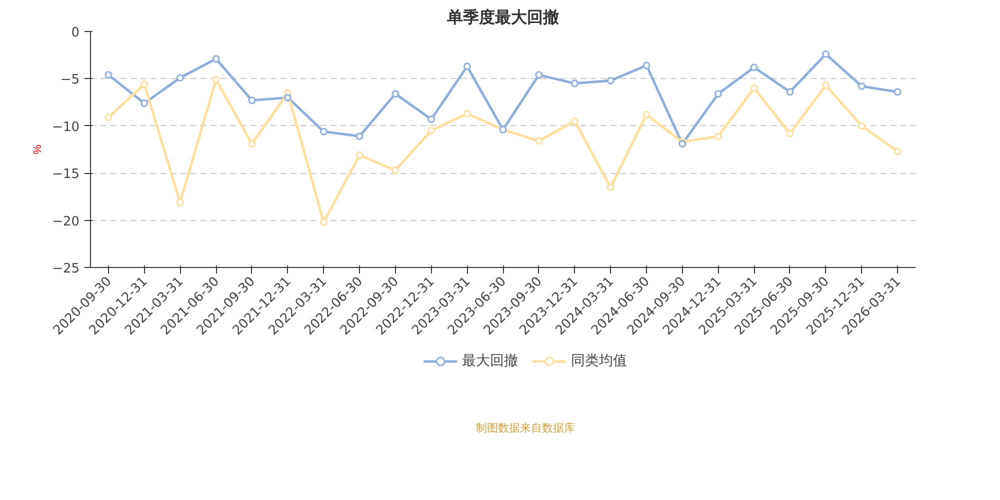 Image resolution: width=1000 pixels, height=500 pixels. Describe the element at coordinates (599, 361) in the screenshot. I see `legend-label: 同类均值` at that location.